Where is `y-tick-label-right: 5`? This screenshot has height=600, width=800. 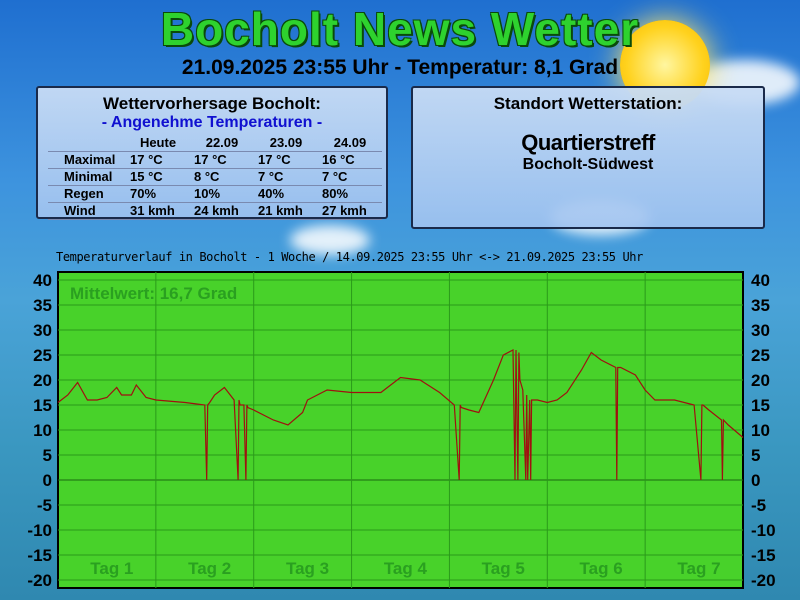
y-tick-label-right: 5 is located at coordinates (755, 455).